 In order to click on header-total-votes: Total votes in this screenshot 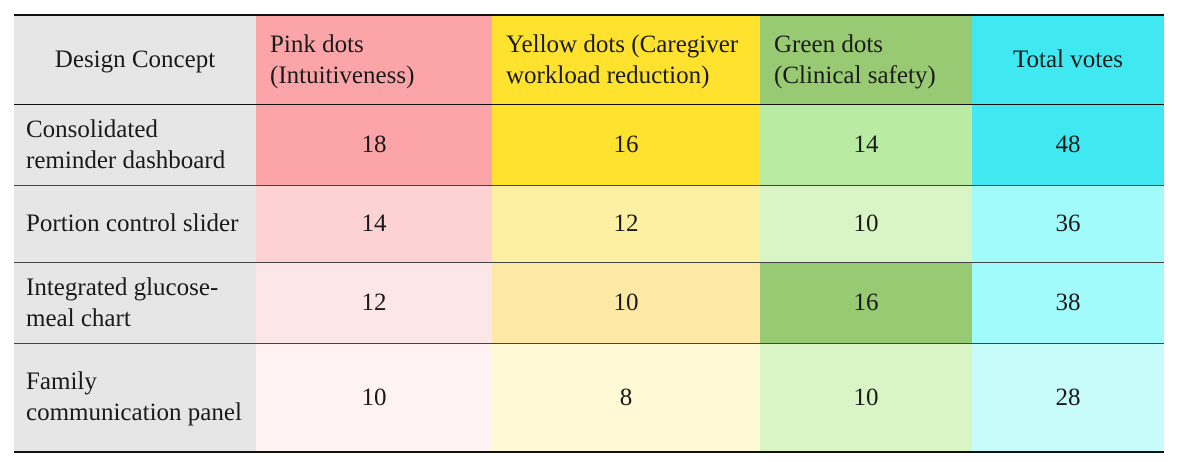, I will do `click(1068, 59)`.